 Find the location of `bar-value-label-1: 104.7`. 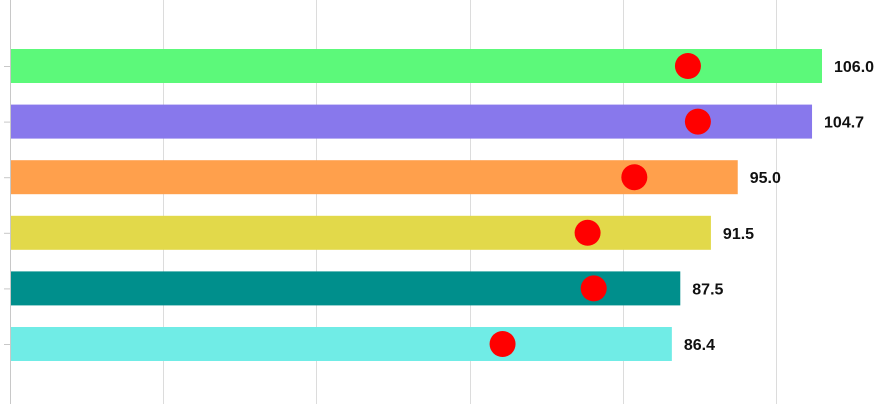

bar-value-label-1: 104.7 is located at coordinates (844, 123).